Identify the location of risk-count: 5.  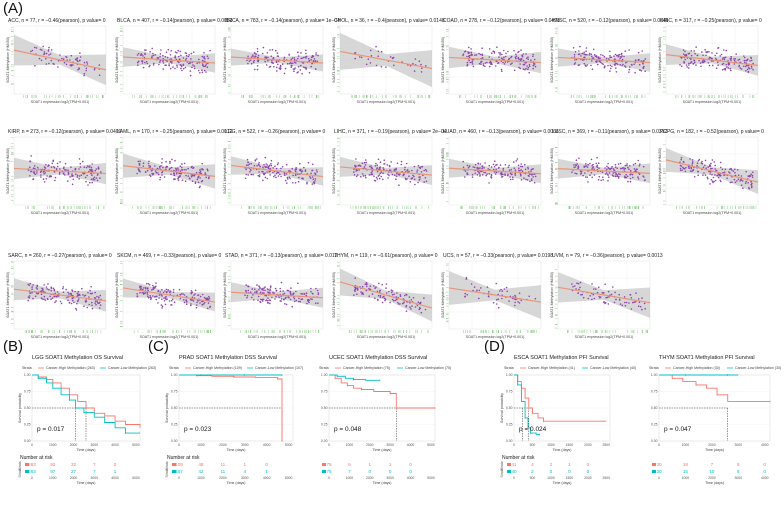
(738, 464).